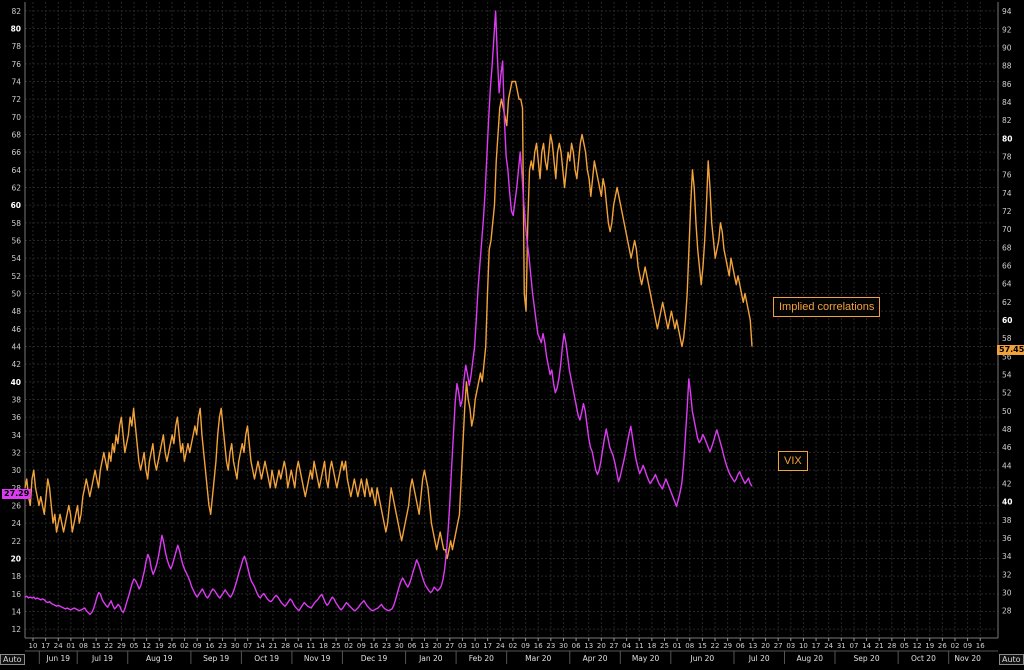  What do you see at coordinates (1007, 593) in the screenshot?
I see `right-tick-label: 30` at bounding box center [1007, 593].